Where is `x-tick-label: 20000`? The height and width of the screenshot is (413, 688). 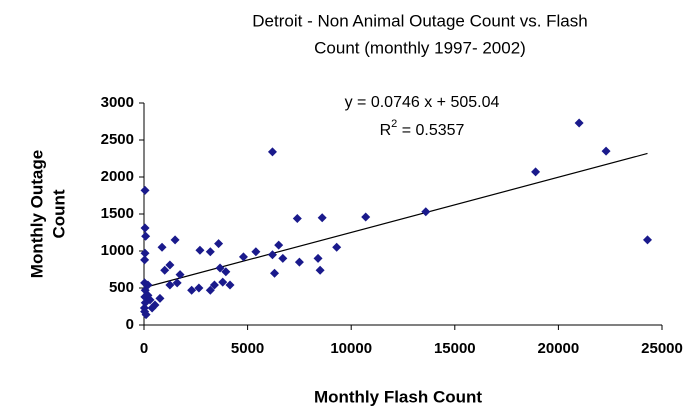
x-tick-label: 20000 is located at coordinates (559, 348).